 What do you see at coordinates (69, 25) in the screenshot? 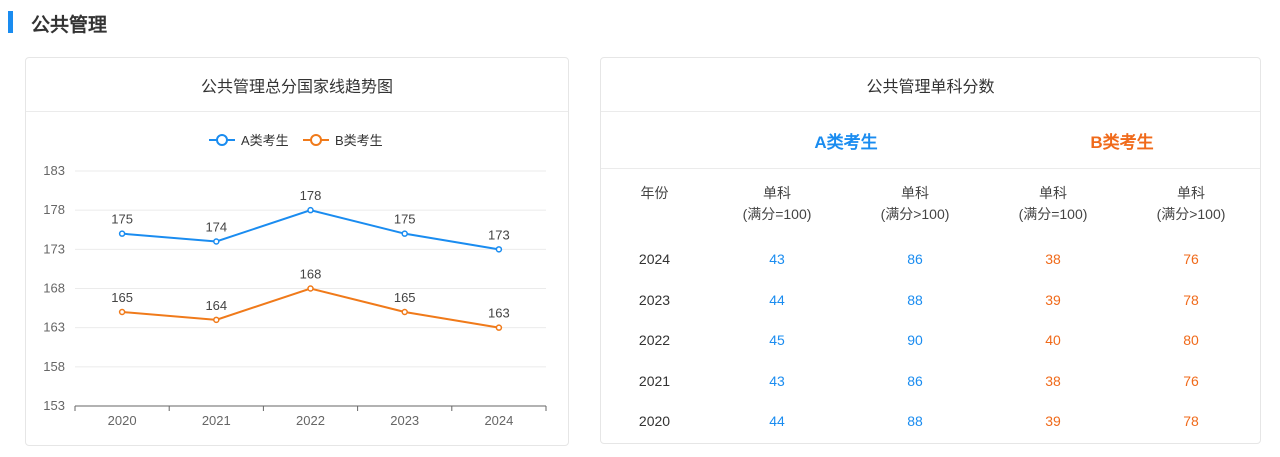
I see `section-title: 公共管理` at bounding box center [69, 25].